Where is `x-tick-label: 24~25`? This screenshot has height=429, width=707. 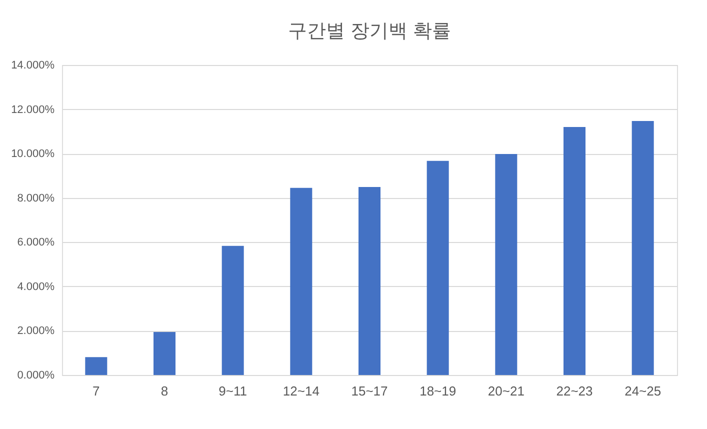
x-tick-label: 24~25 is located at coordinates (643, 391).